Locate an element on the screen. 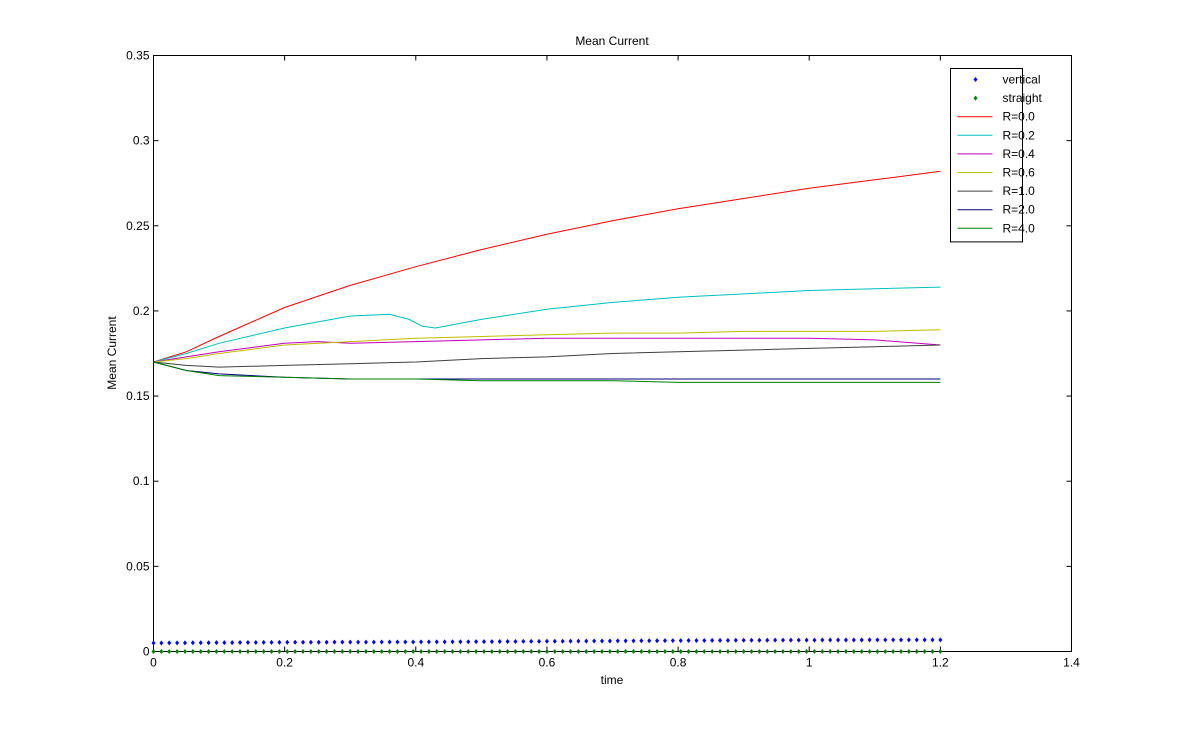  y-axis-label: Mean Current is located at coordinates (112, 353).